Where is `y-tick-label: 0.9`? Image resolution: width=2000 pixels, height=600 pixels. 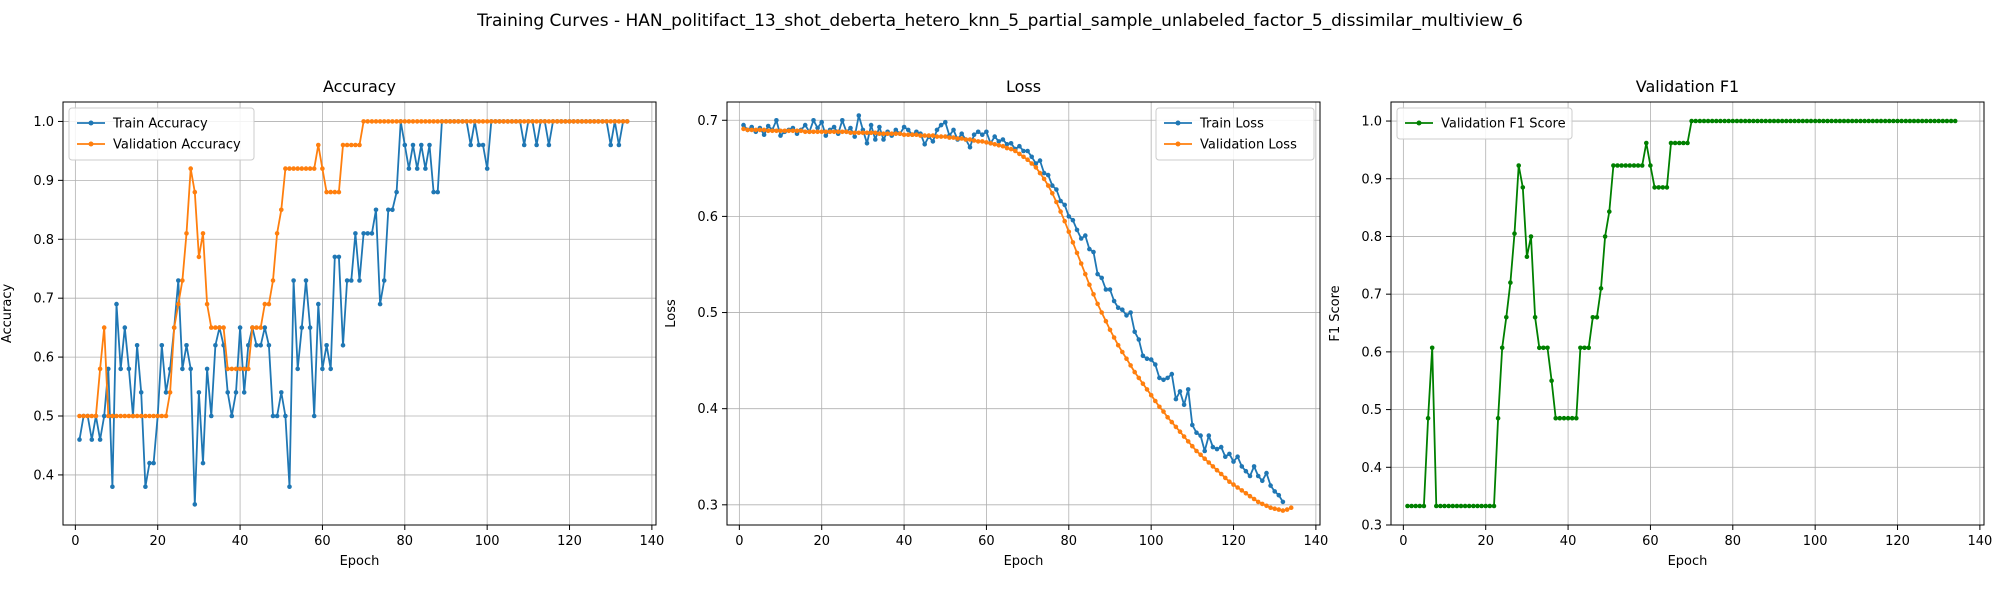
y-tick-label: 0.9 is located at coordinates (1371, 179).